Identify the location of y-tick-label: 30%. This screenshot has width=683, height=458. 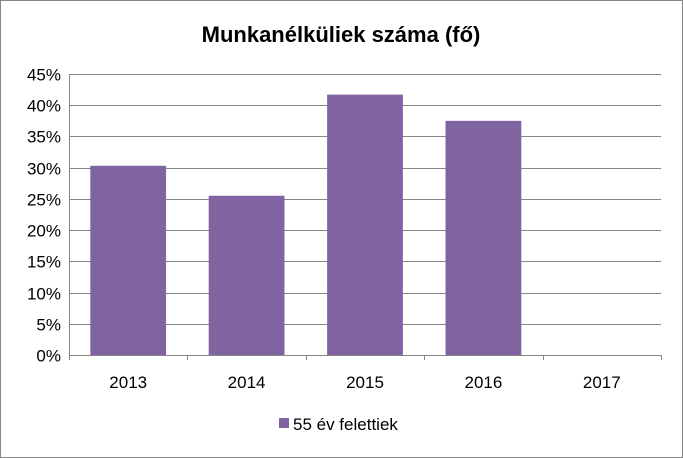
(44, 169).